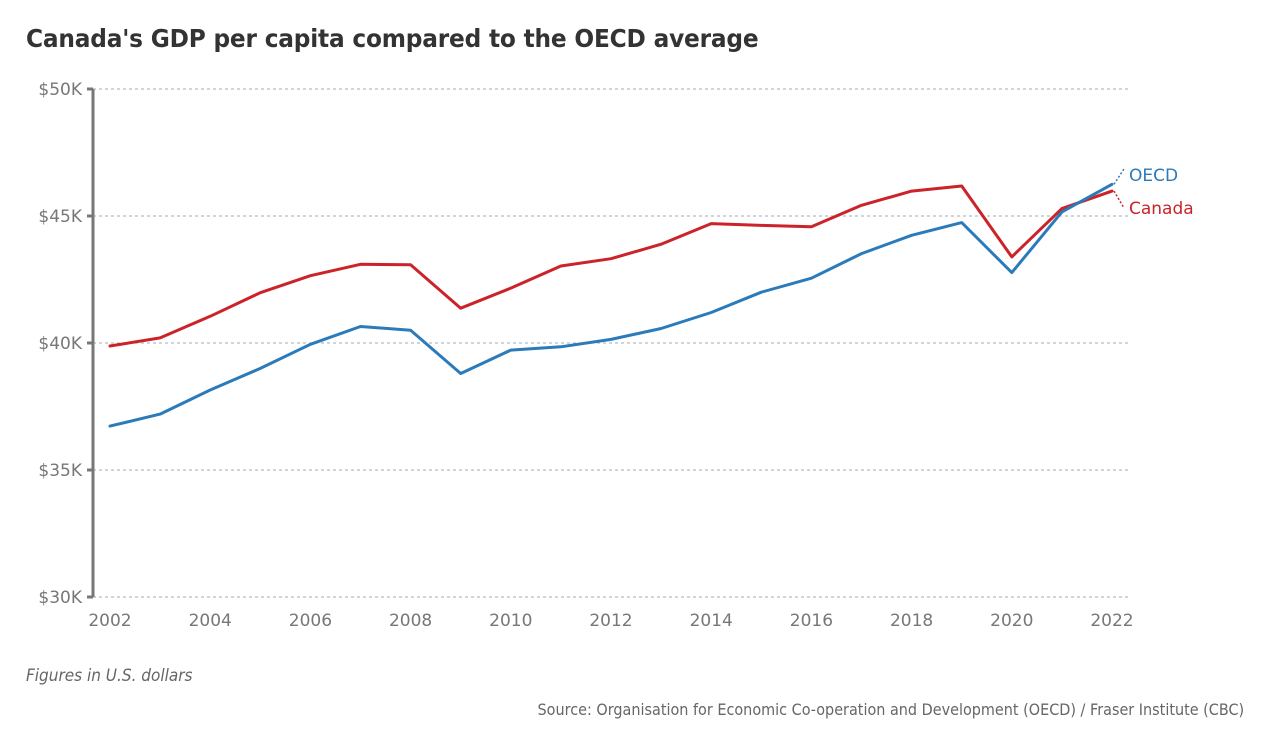 This screenshot has height=734, width=1280. Describe the element at coordinates (60, 90) in the screenshot. I see `y-tick-label: $50K` at that location.